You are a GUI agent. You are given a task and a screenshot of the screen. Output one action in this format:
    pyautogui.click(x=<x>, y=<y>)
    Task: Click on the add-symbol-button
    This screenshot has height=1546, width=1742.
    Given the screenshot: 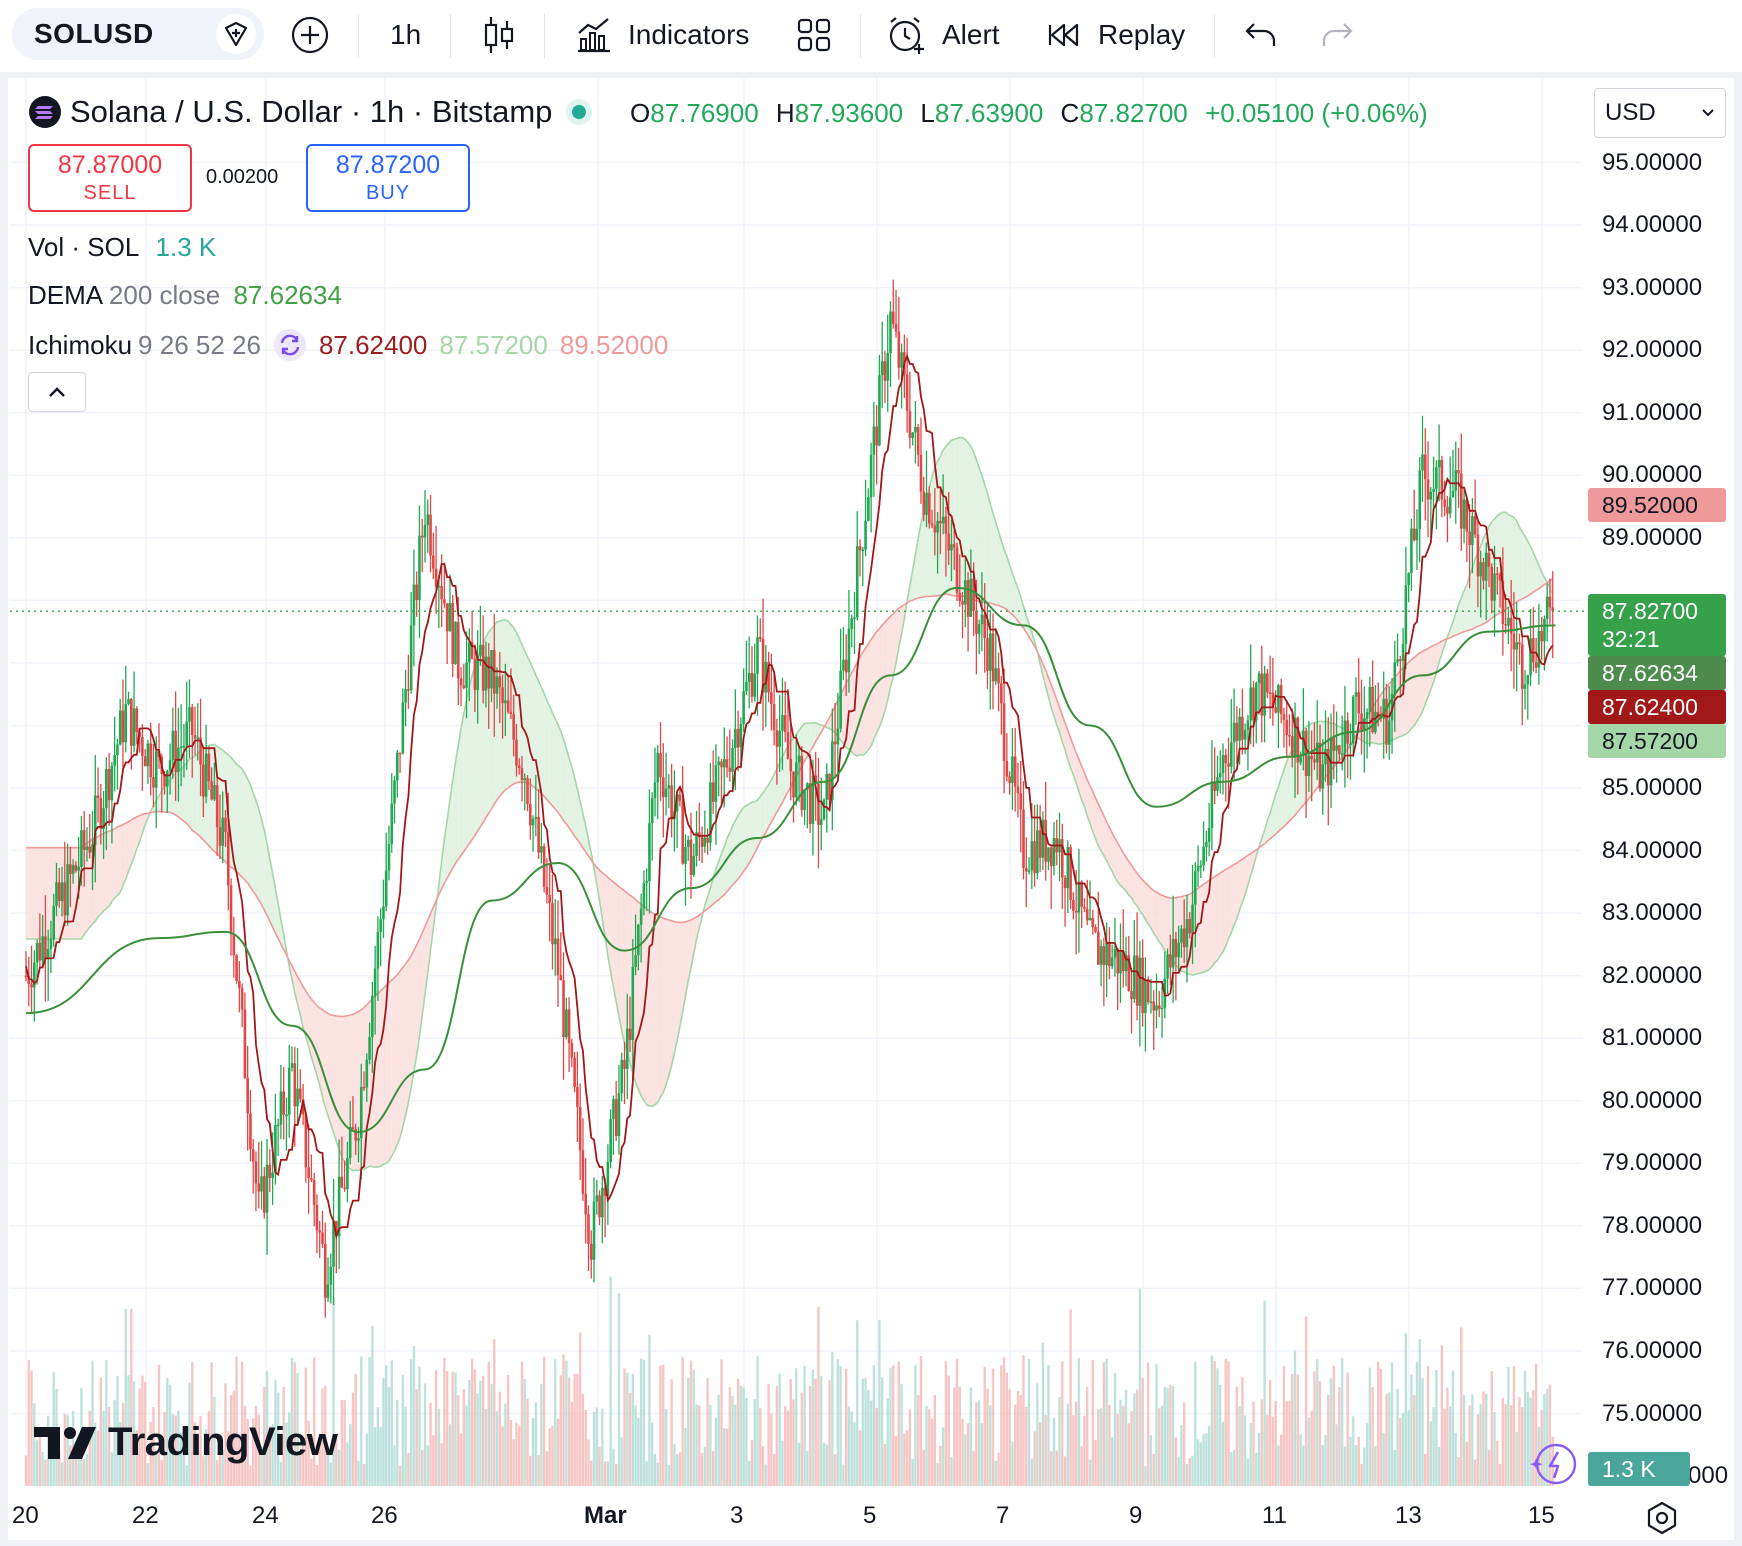 What is the action you would take?
    pyautogui.click(x=310, y=35)
    